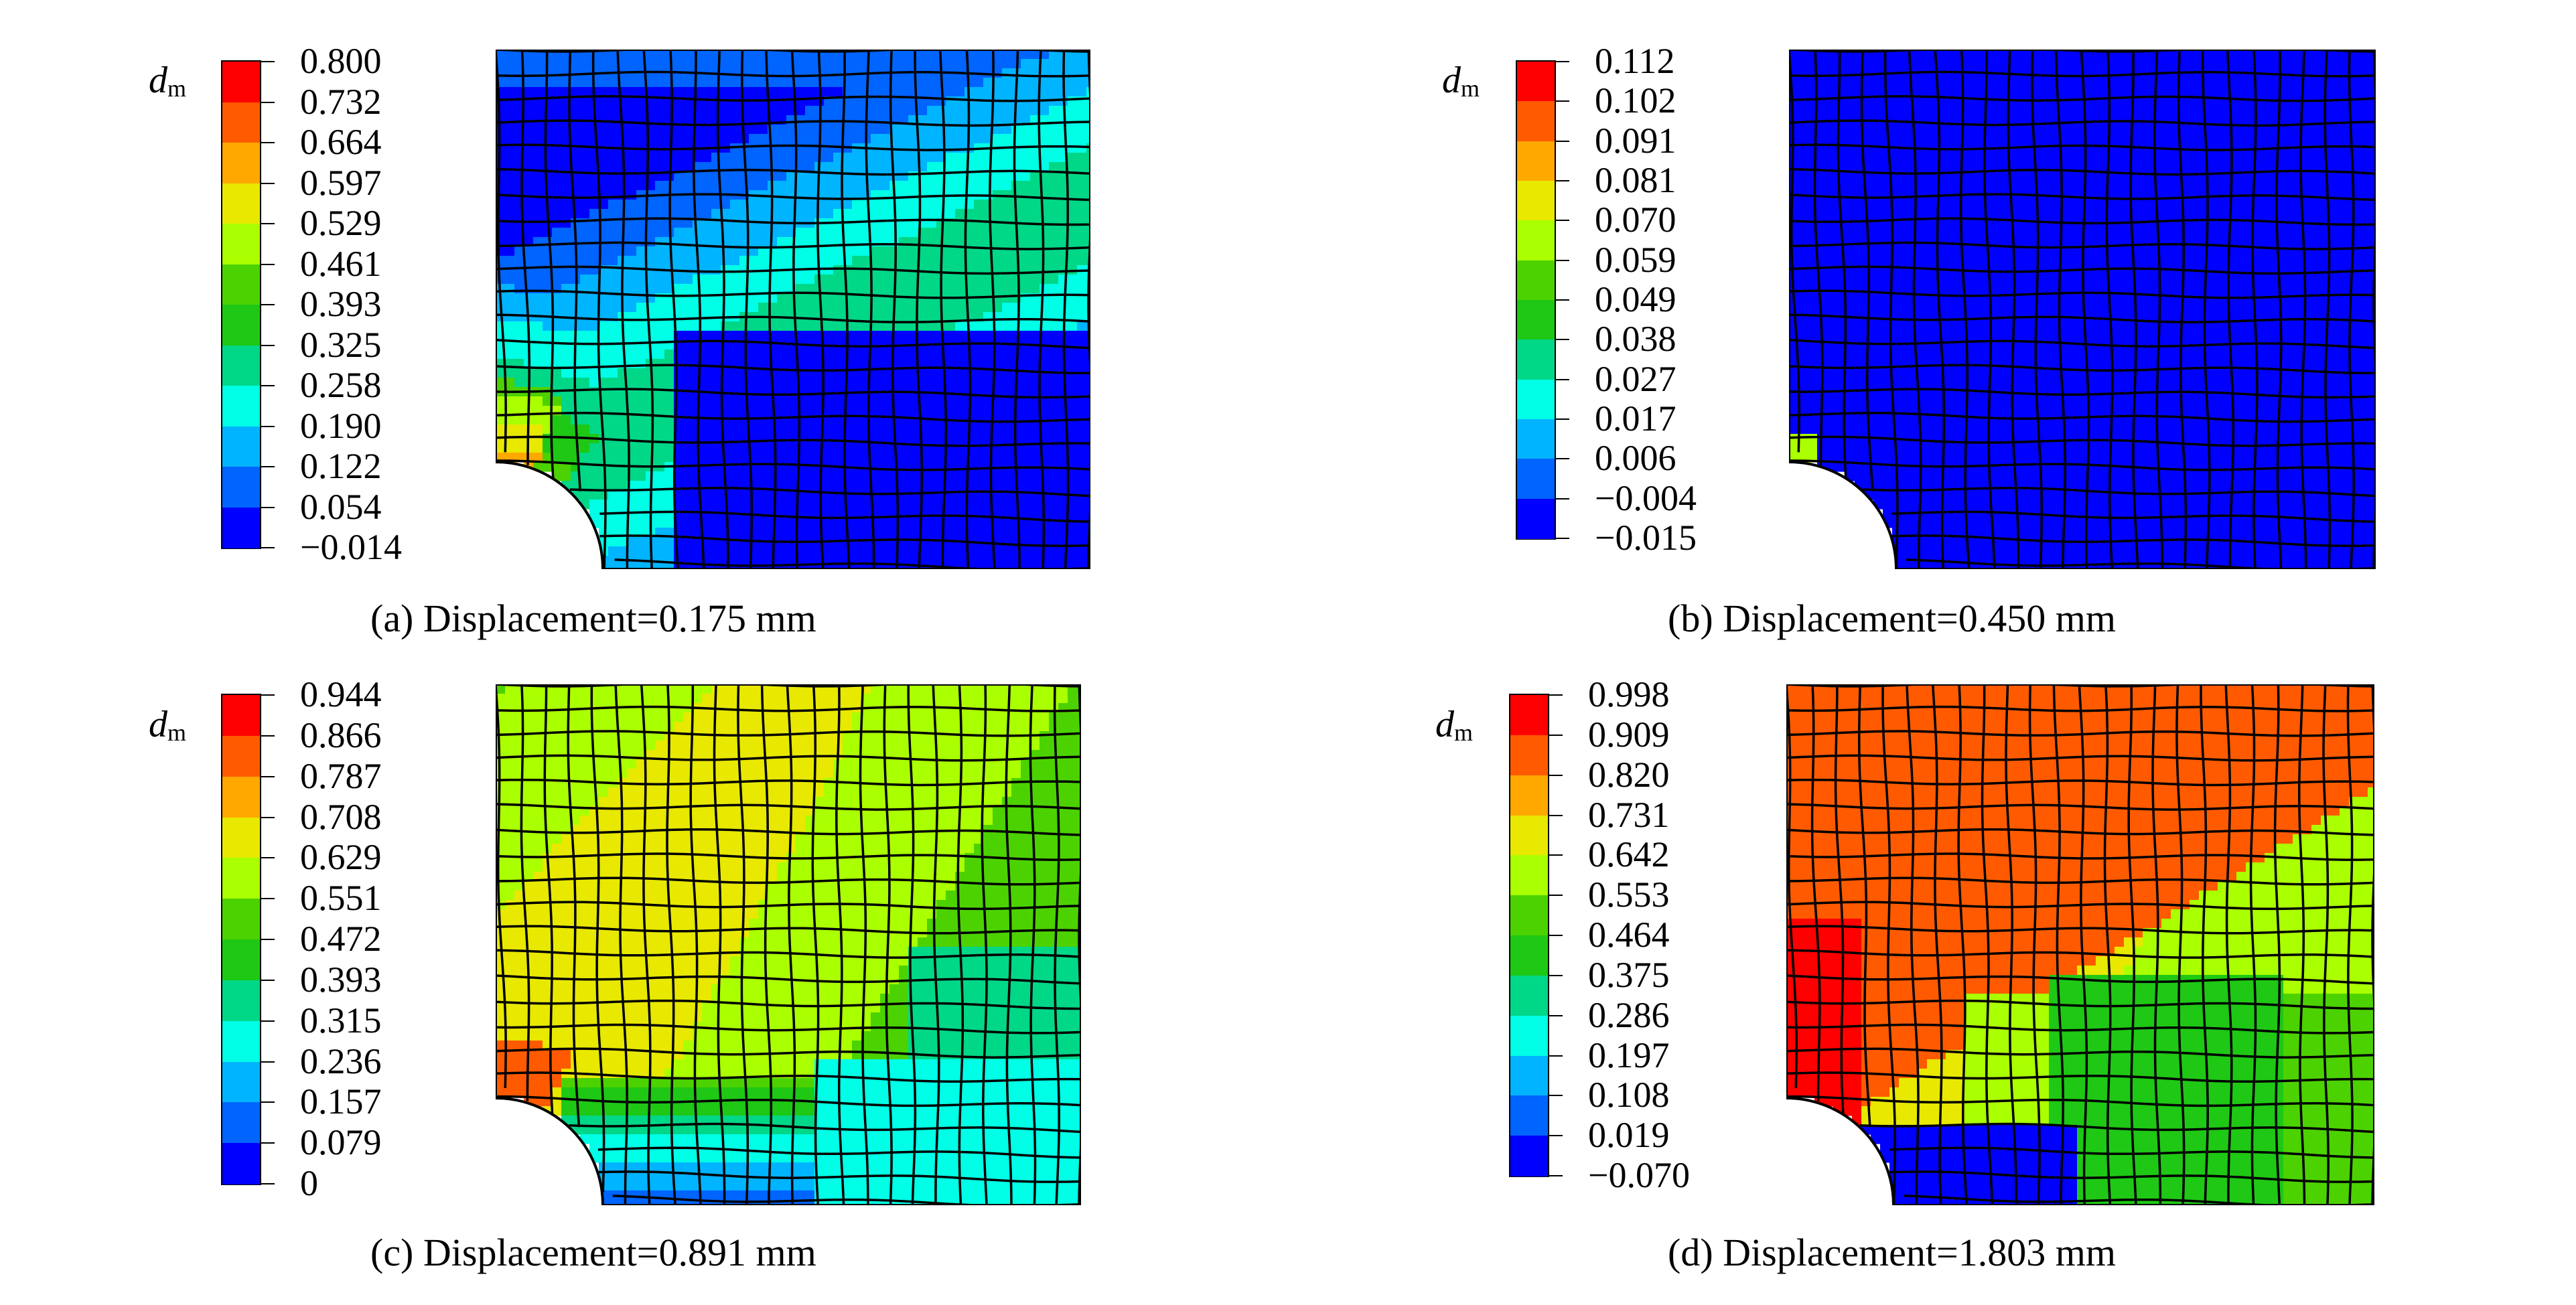 The height and width of the screenshot is (1305, 2576). Describe the element at coordinates (341, 385) in the screenshot. I see `legend-value-label: 0.258` at that location.